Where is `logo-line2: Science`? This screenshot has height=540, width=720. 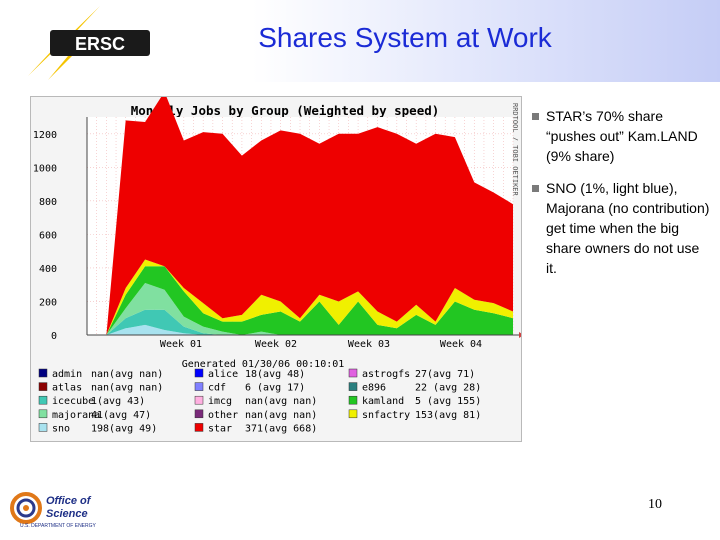
logo-line2: Science is located at coordinates (67, 514).